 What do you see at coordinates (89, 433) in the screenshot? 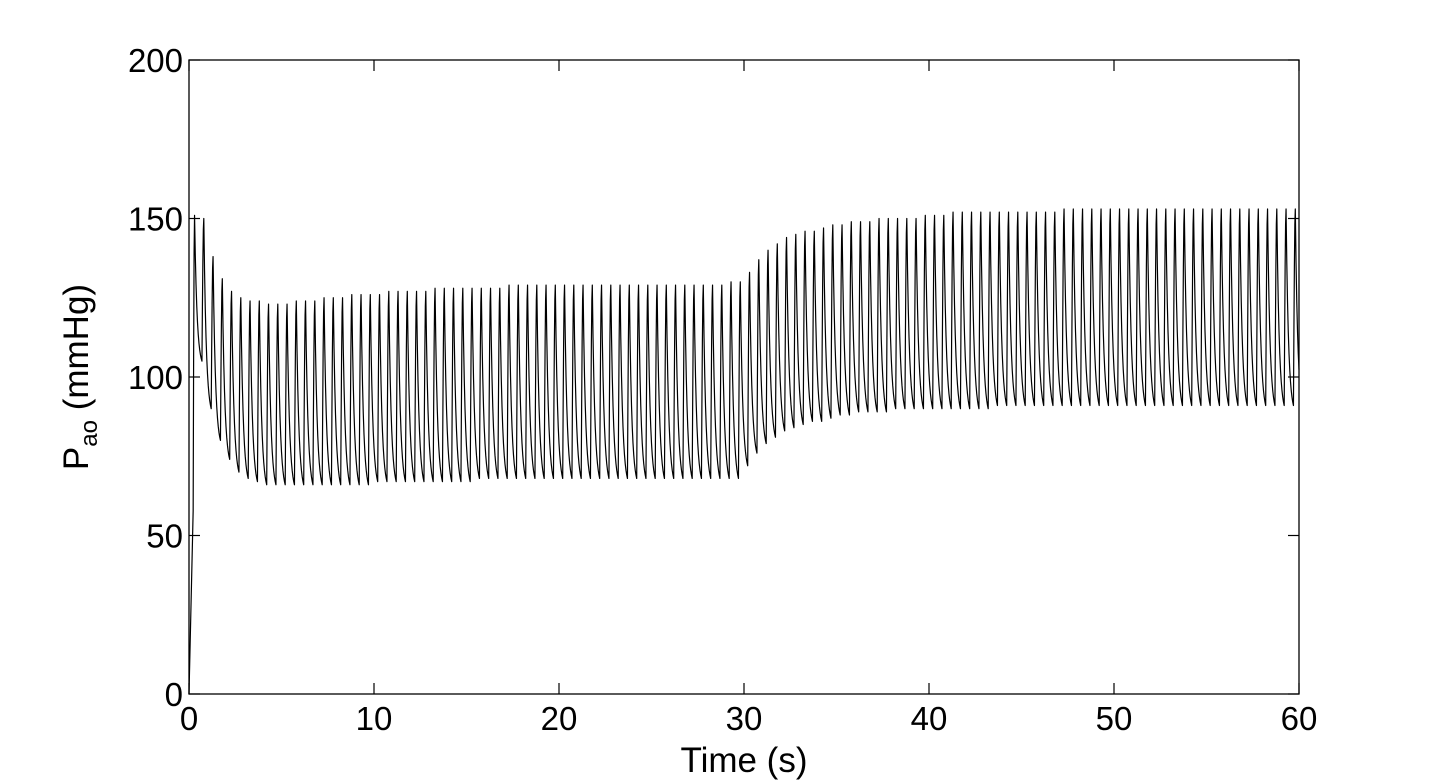
I see `y-axis-label-subscript: ao` at bounding box center [89, 433].